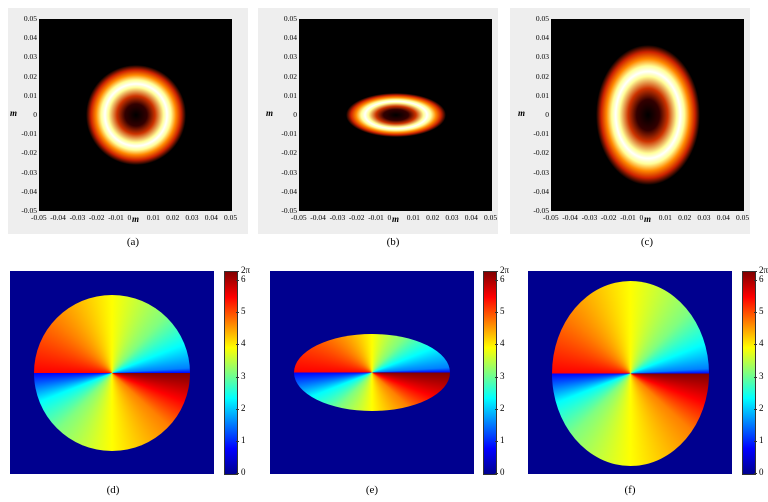  Describe the element at coordinates (393, 242) in the screenshot. I see `caption-b: (b)` at that location.